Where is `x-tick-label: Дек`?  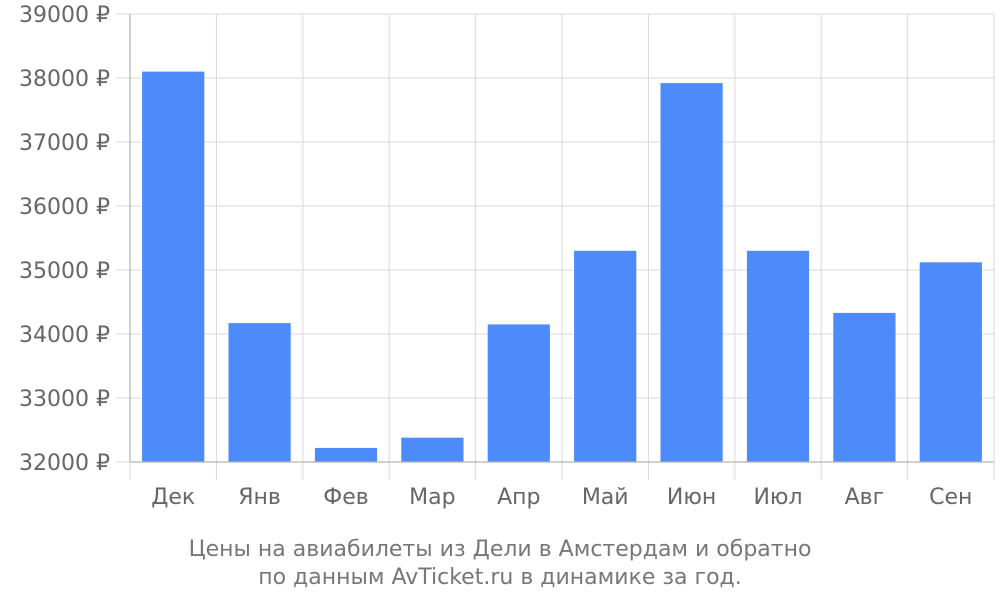
x-tick-label: Дек is located at coordinates (173, 497).